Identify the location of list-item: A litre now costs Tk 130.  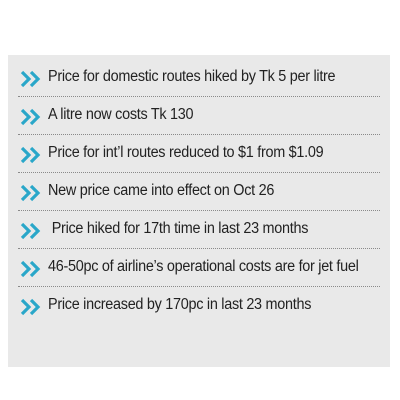
(199, 115).